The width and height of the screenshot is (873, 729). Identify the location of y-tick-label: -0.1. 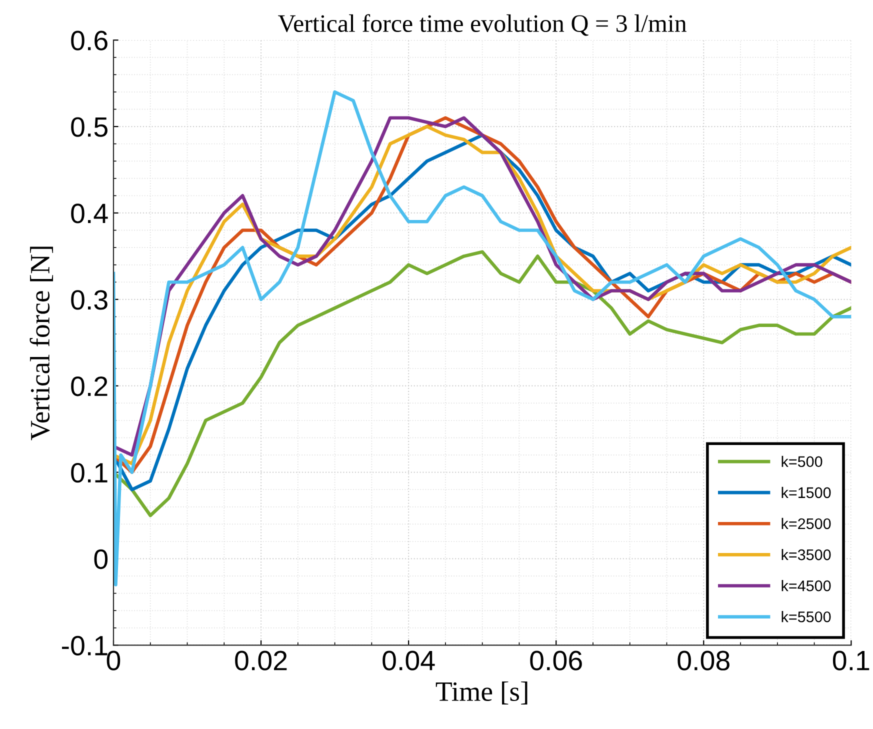
(85, 646).